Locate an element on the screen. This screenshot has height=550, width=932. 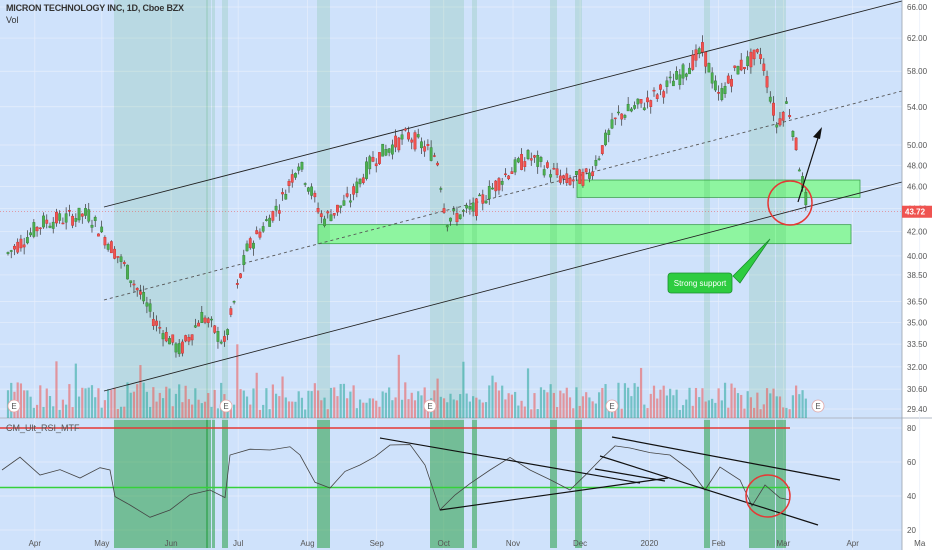
price-tick-label: 32.00 is located at coordinates (917, 367).